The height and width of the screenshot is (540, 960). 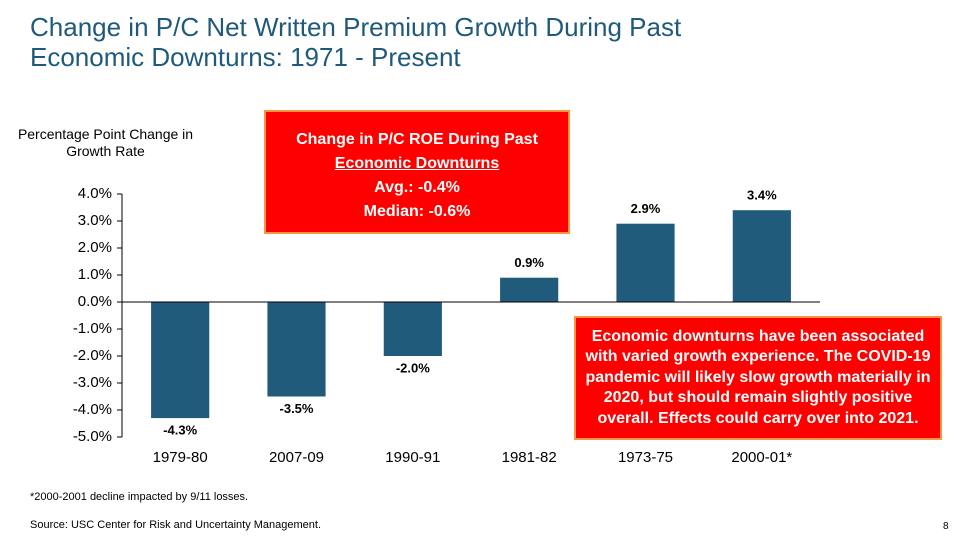 I want to click on y-axis-label: Percentage Point Change in Growth Rate, so click(x=105, y=142).